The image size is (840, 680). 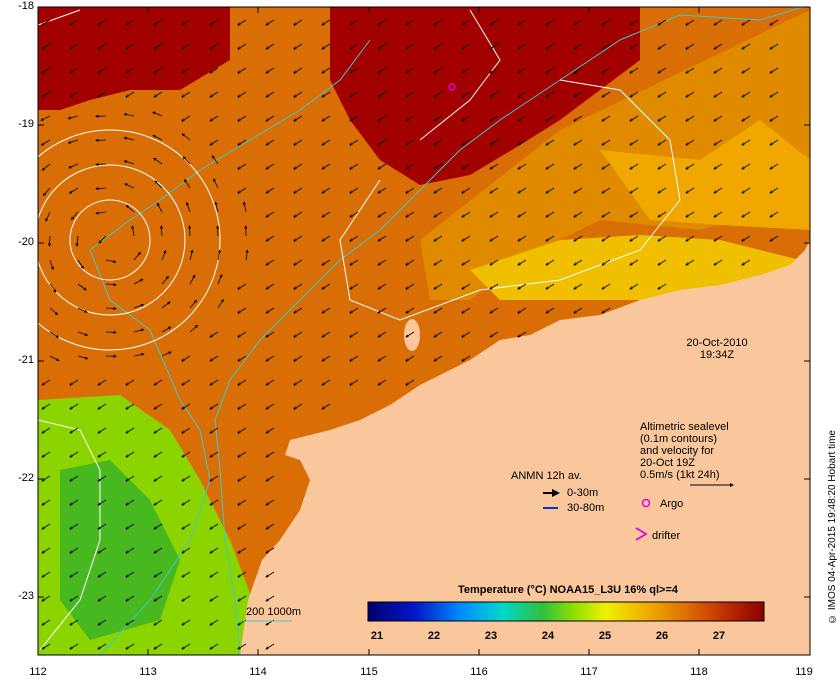 What do you see at coordinates (434, 636) in the screenshot?
I see `colorbar-tick: 22` at bounding box center [434, 636].